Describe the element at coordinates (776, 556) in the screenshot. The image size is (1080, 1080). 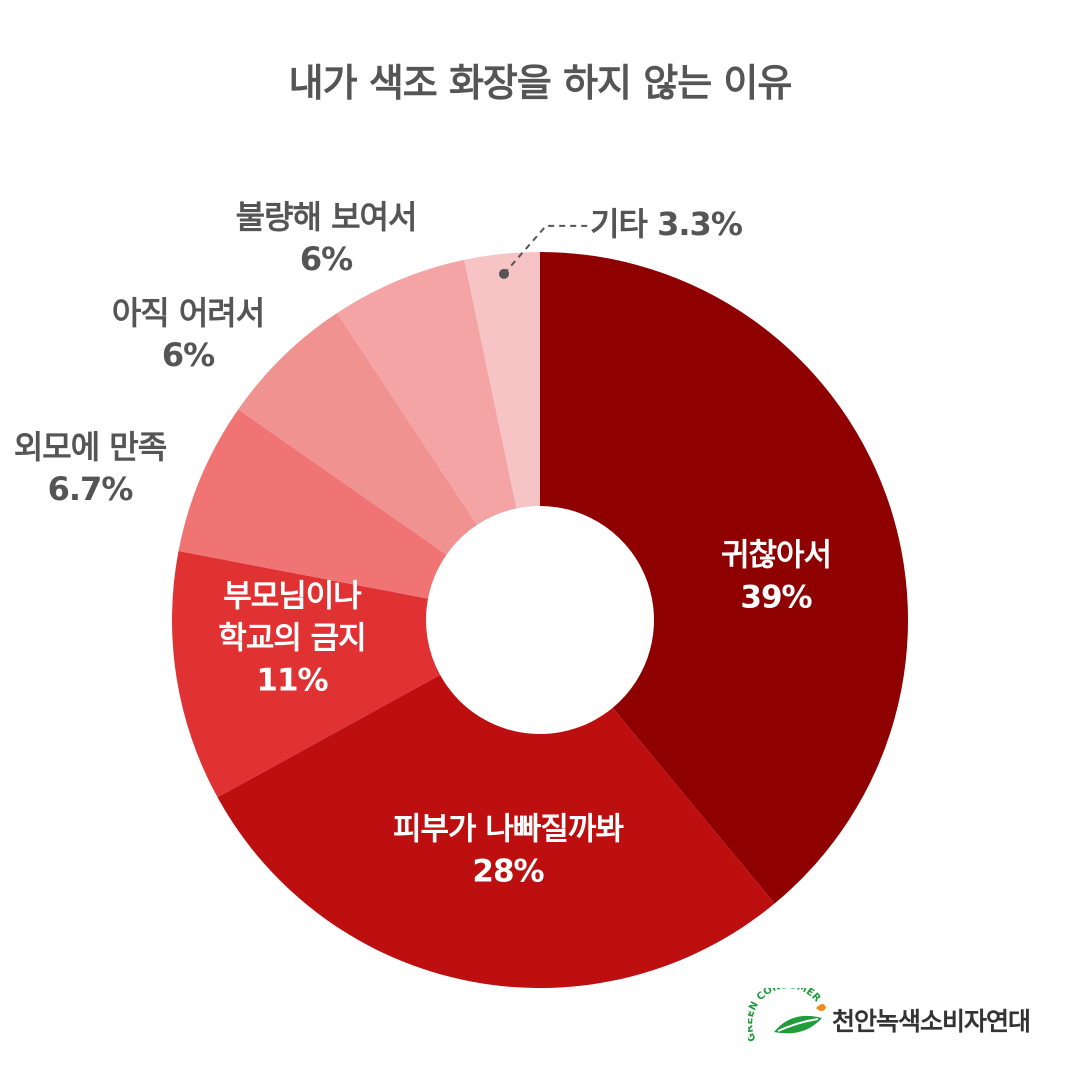
I see `slice-name: 귀찮아서` at that location.